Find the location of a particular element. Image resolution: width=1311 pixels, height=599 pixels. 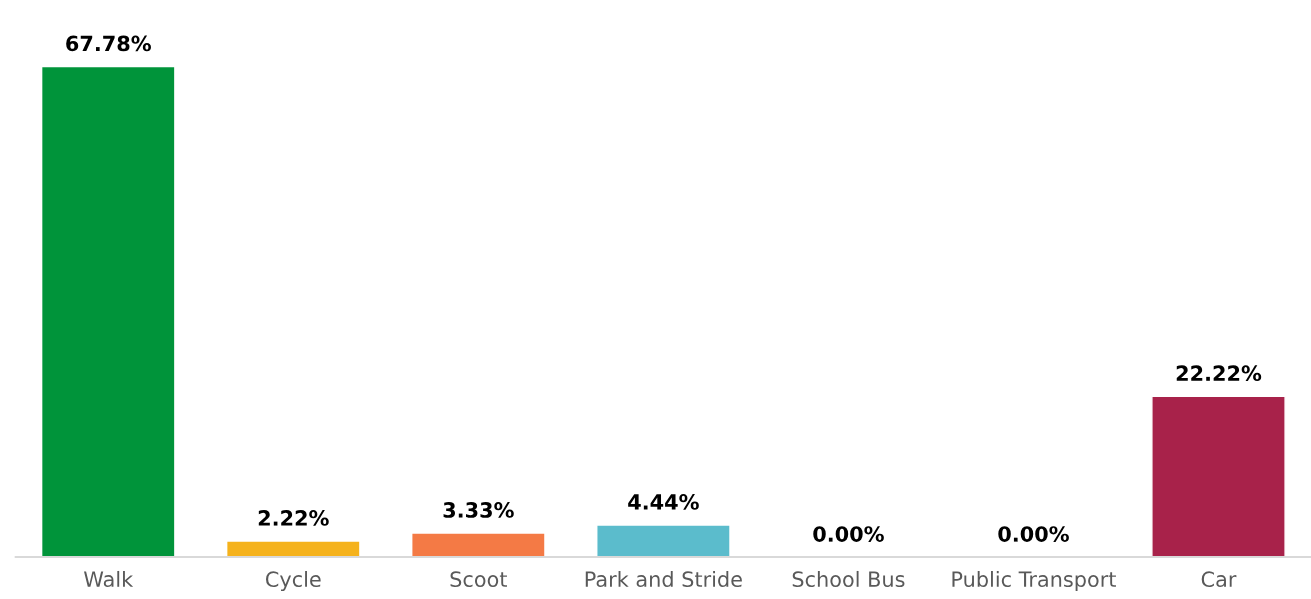

x-tick-label: Cycle is located at coordinates (293, 581).